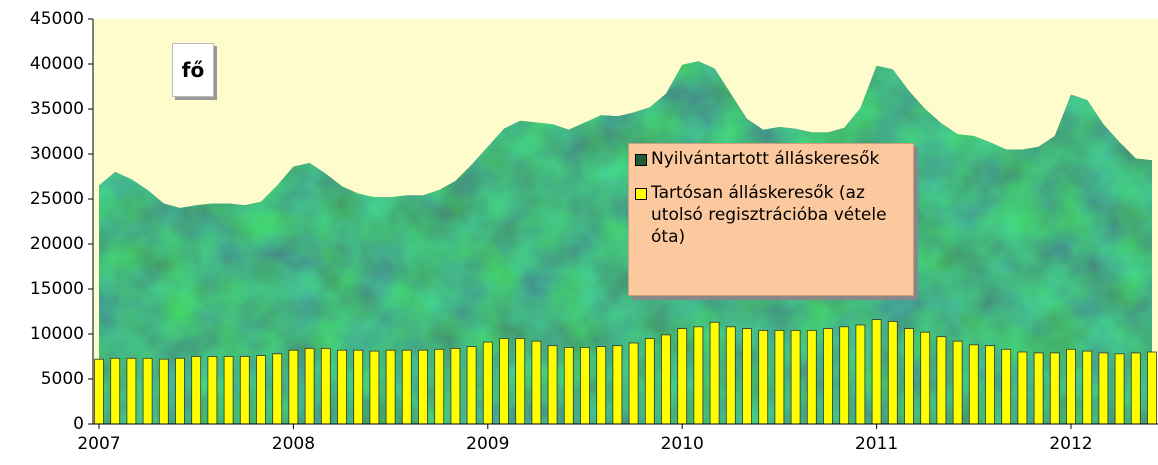  I want to click on legend-entry: Nyilvántartott álláskeresők, so click(774, 159).